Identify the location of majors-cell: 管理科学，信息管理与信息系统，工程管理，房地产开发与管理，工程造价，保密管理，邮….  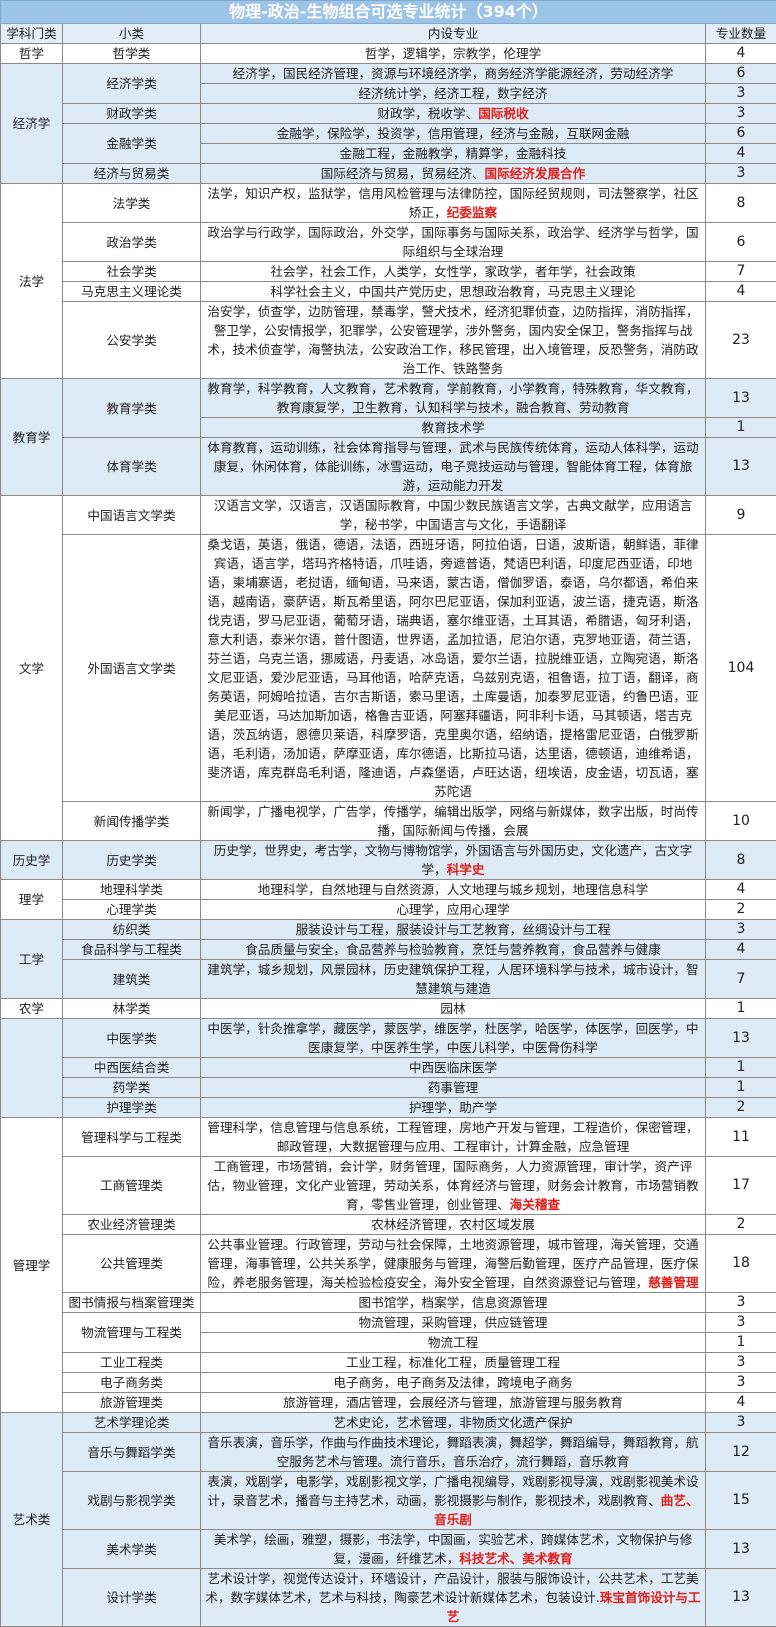
(453, 1137).